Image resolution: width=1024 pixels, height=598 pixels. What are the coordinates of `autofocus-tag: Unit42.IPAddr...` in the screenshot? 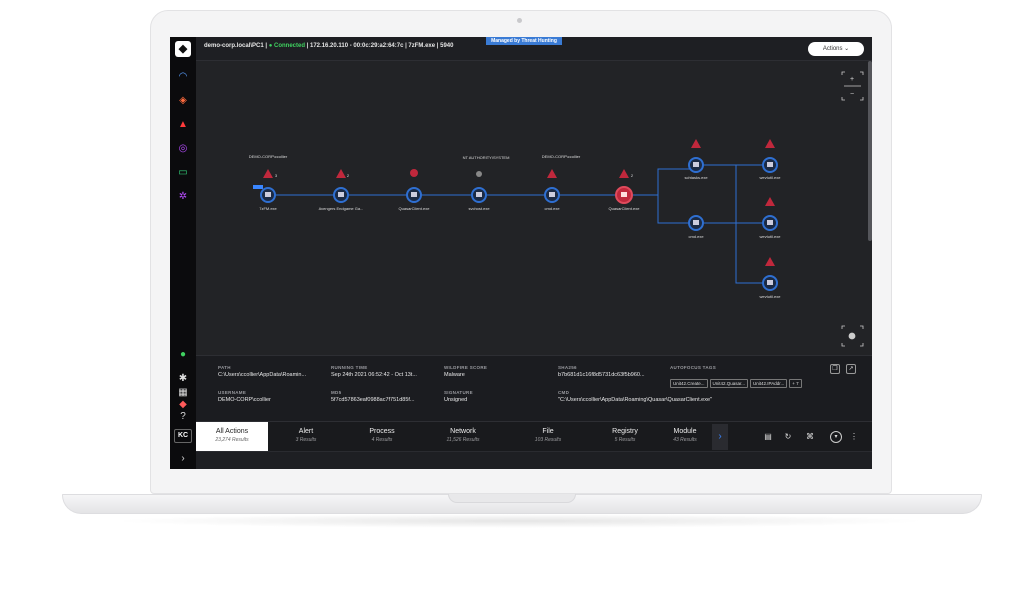 It's located at (769, 383).